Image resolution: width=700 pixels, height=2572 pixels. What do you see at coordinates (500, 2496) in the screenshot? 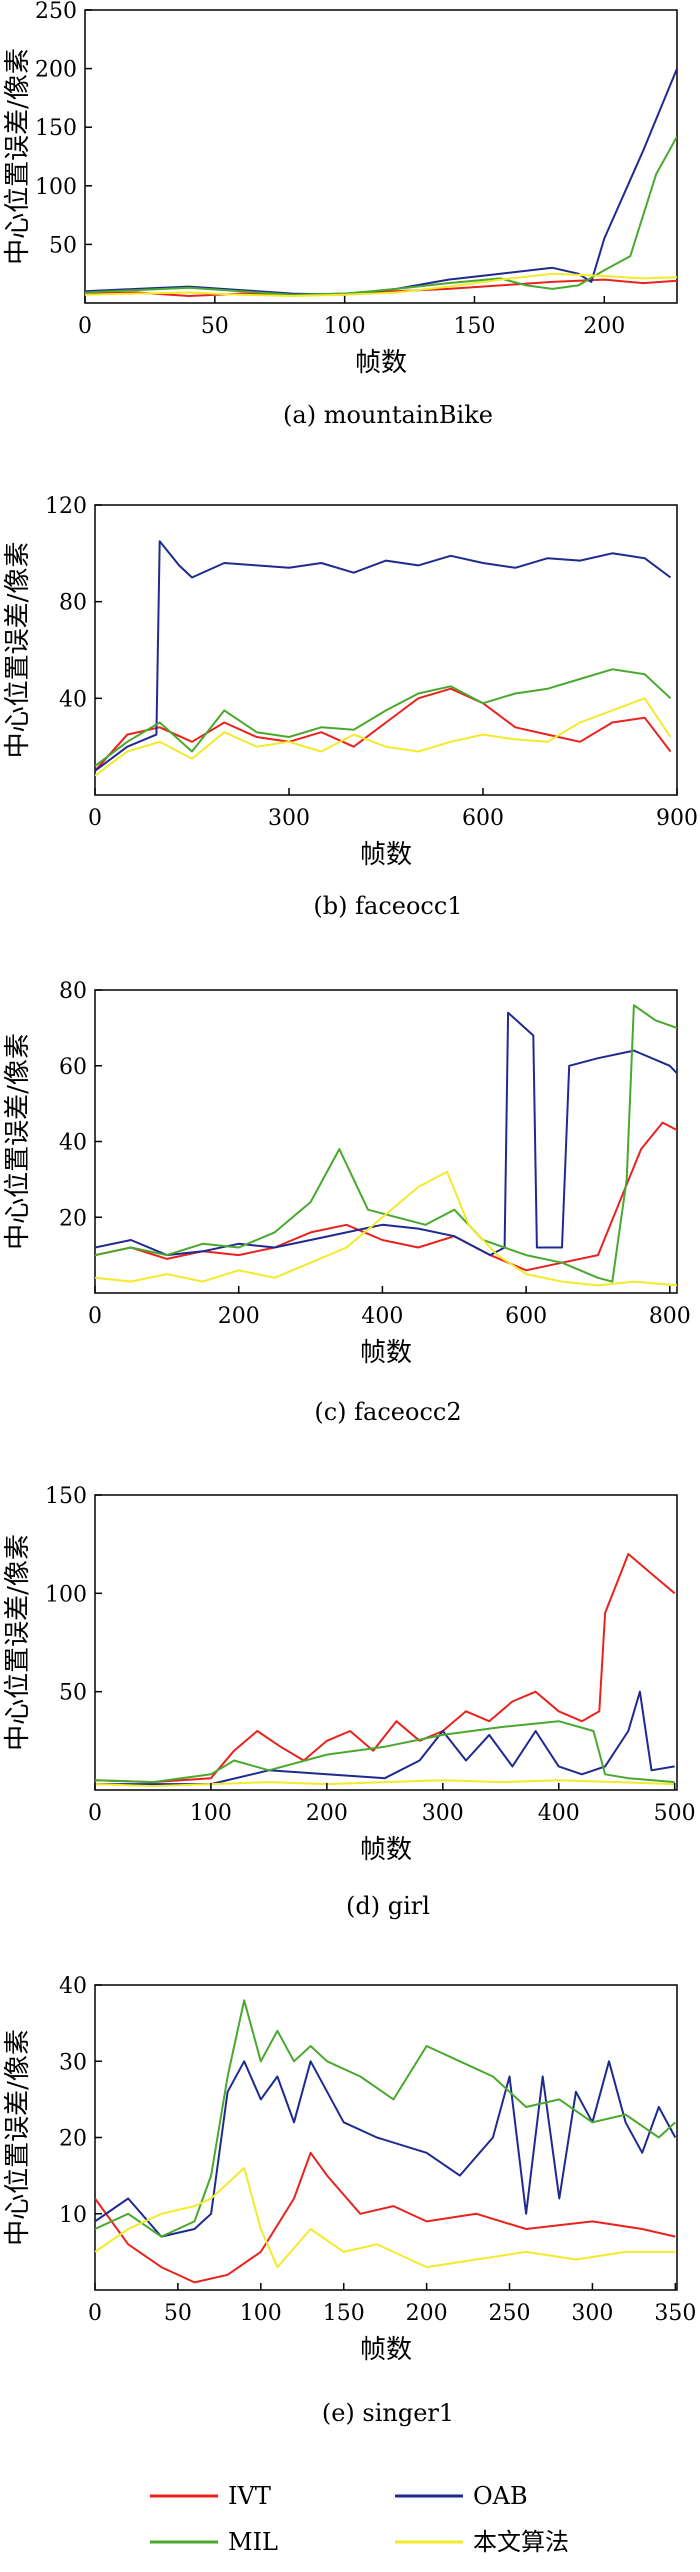
I see `legend-label-OAB: OAB` at bounding box center [500, 2496].